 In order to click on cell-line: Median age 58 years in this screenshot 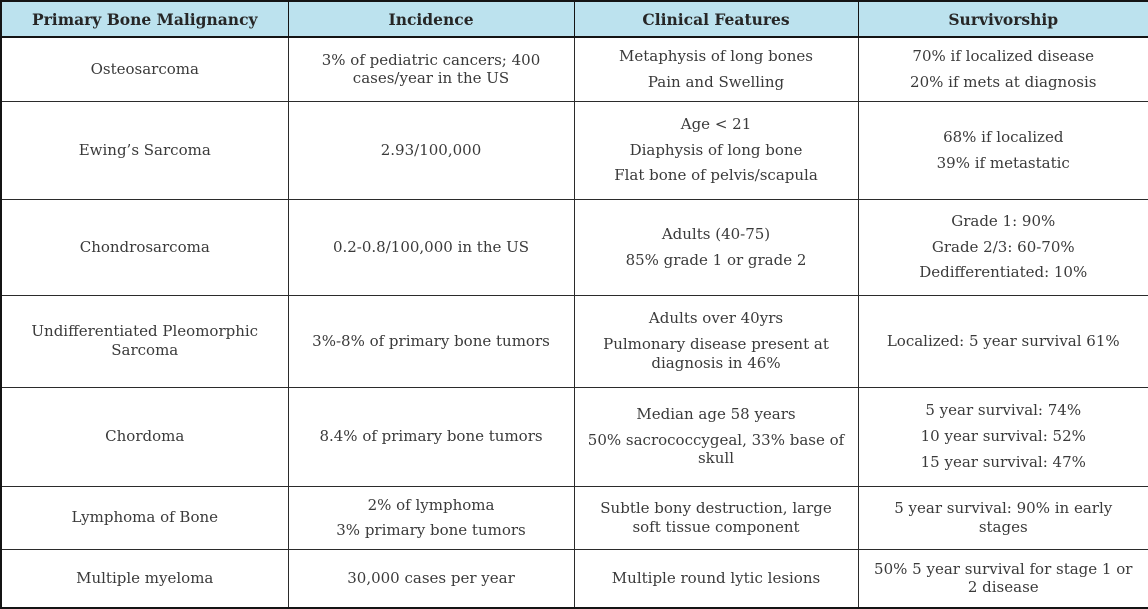, I will do `click(716, 413)`.